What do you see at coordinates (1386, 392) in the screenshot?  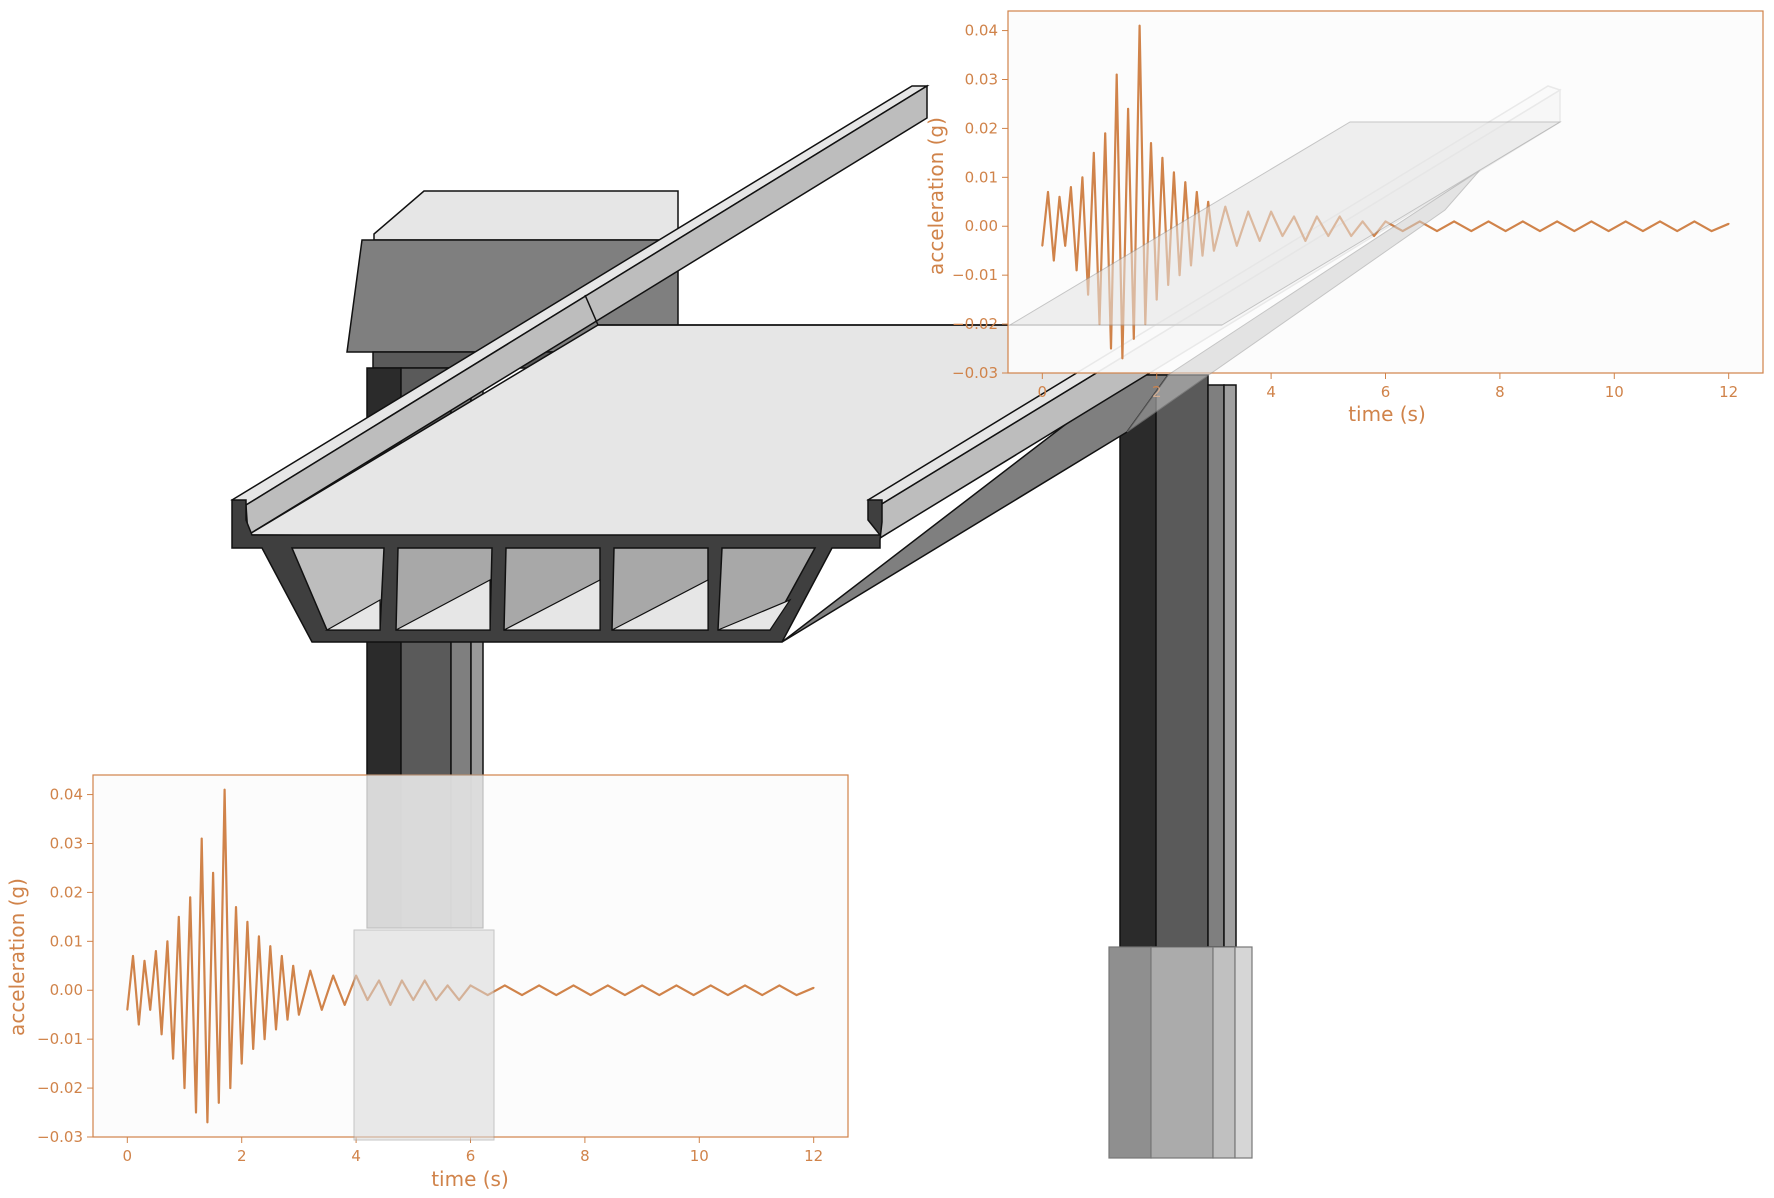 I see `top-xtick-label: 6` at bounding box center [1386, 392].